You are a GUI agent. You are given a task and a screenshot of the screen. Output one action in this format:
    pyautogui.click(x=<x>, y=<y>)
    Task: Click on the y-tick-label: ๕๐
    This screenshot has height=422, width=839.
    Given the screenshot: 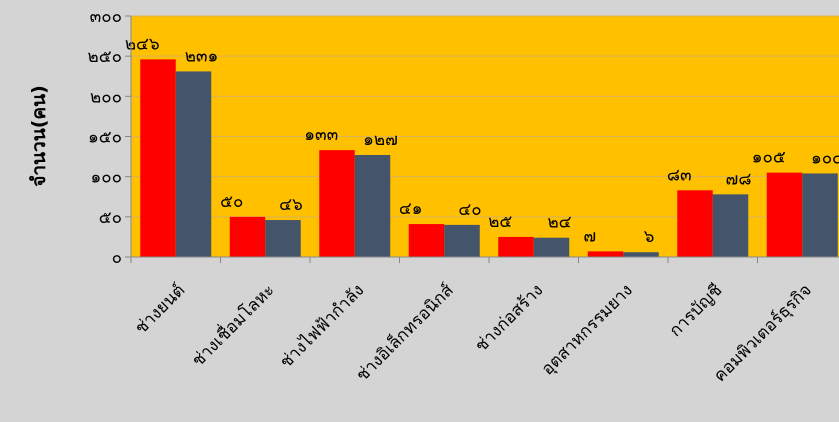 What is the action you would take?
    pyautogui.click(x=110, y=218)
    